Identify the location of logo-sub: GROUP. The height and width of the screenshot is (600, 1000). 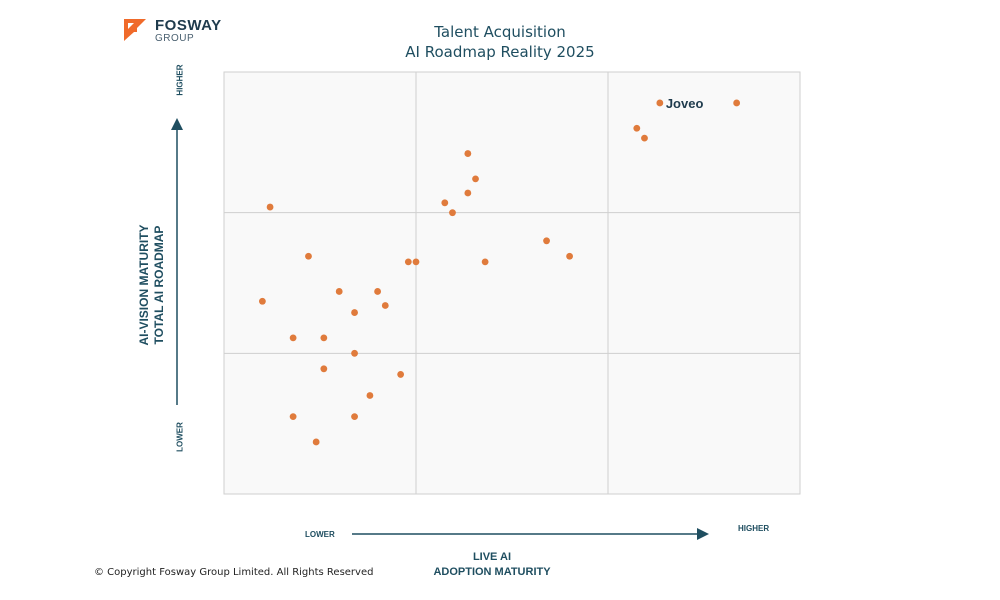
(175, 38).